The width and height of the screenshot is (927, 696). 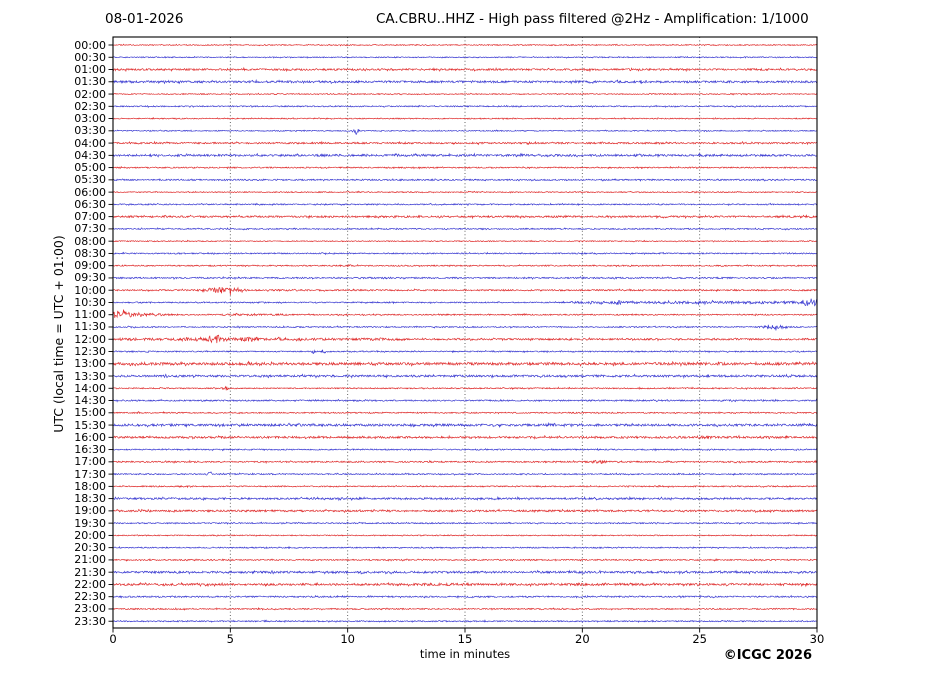 I want to click on y-tick-label: 18:30, so click(x=90, y=499).